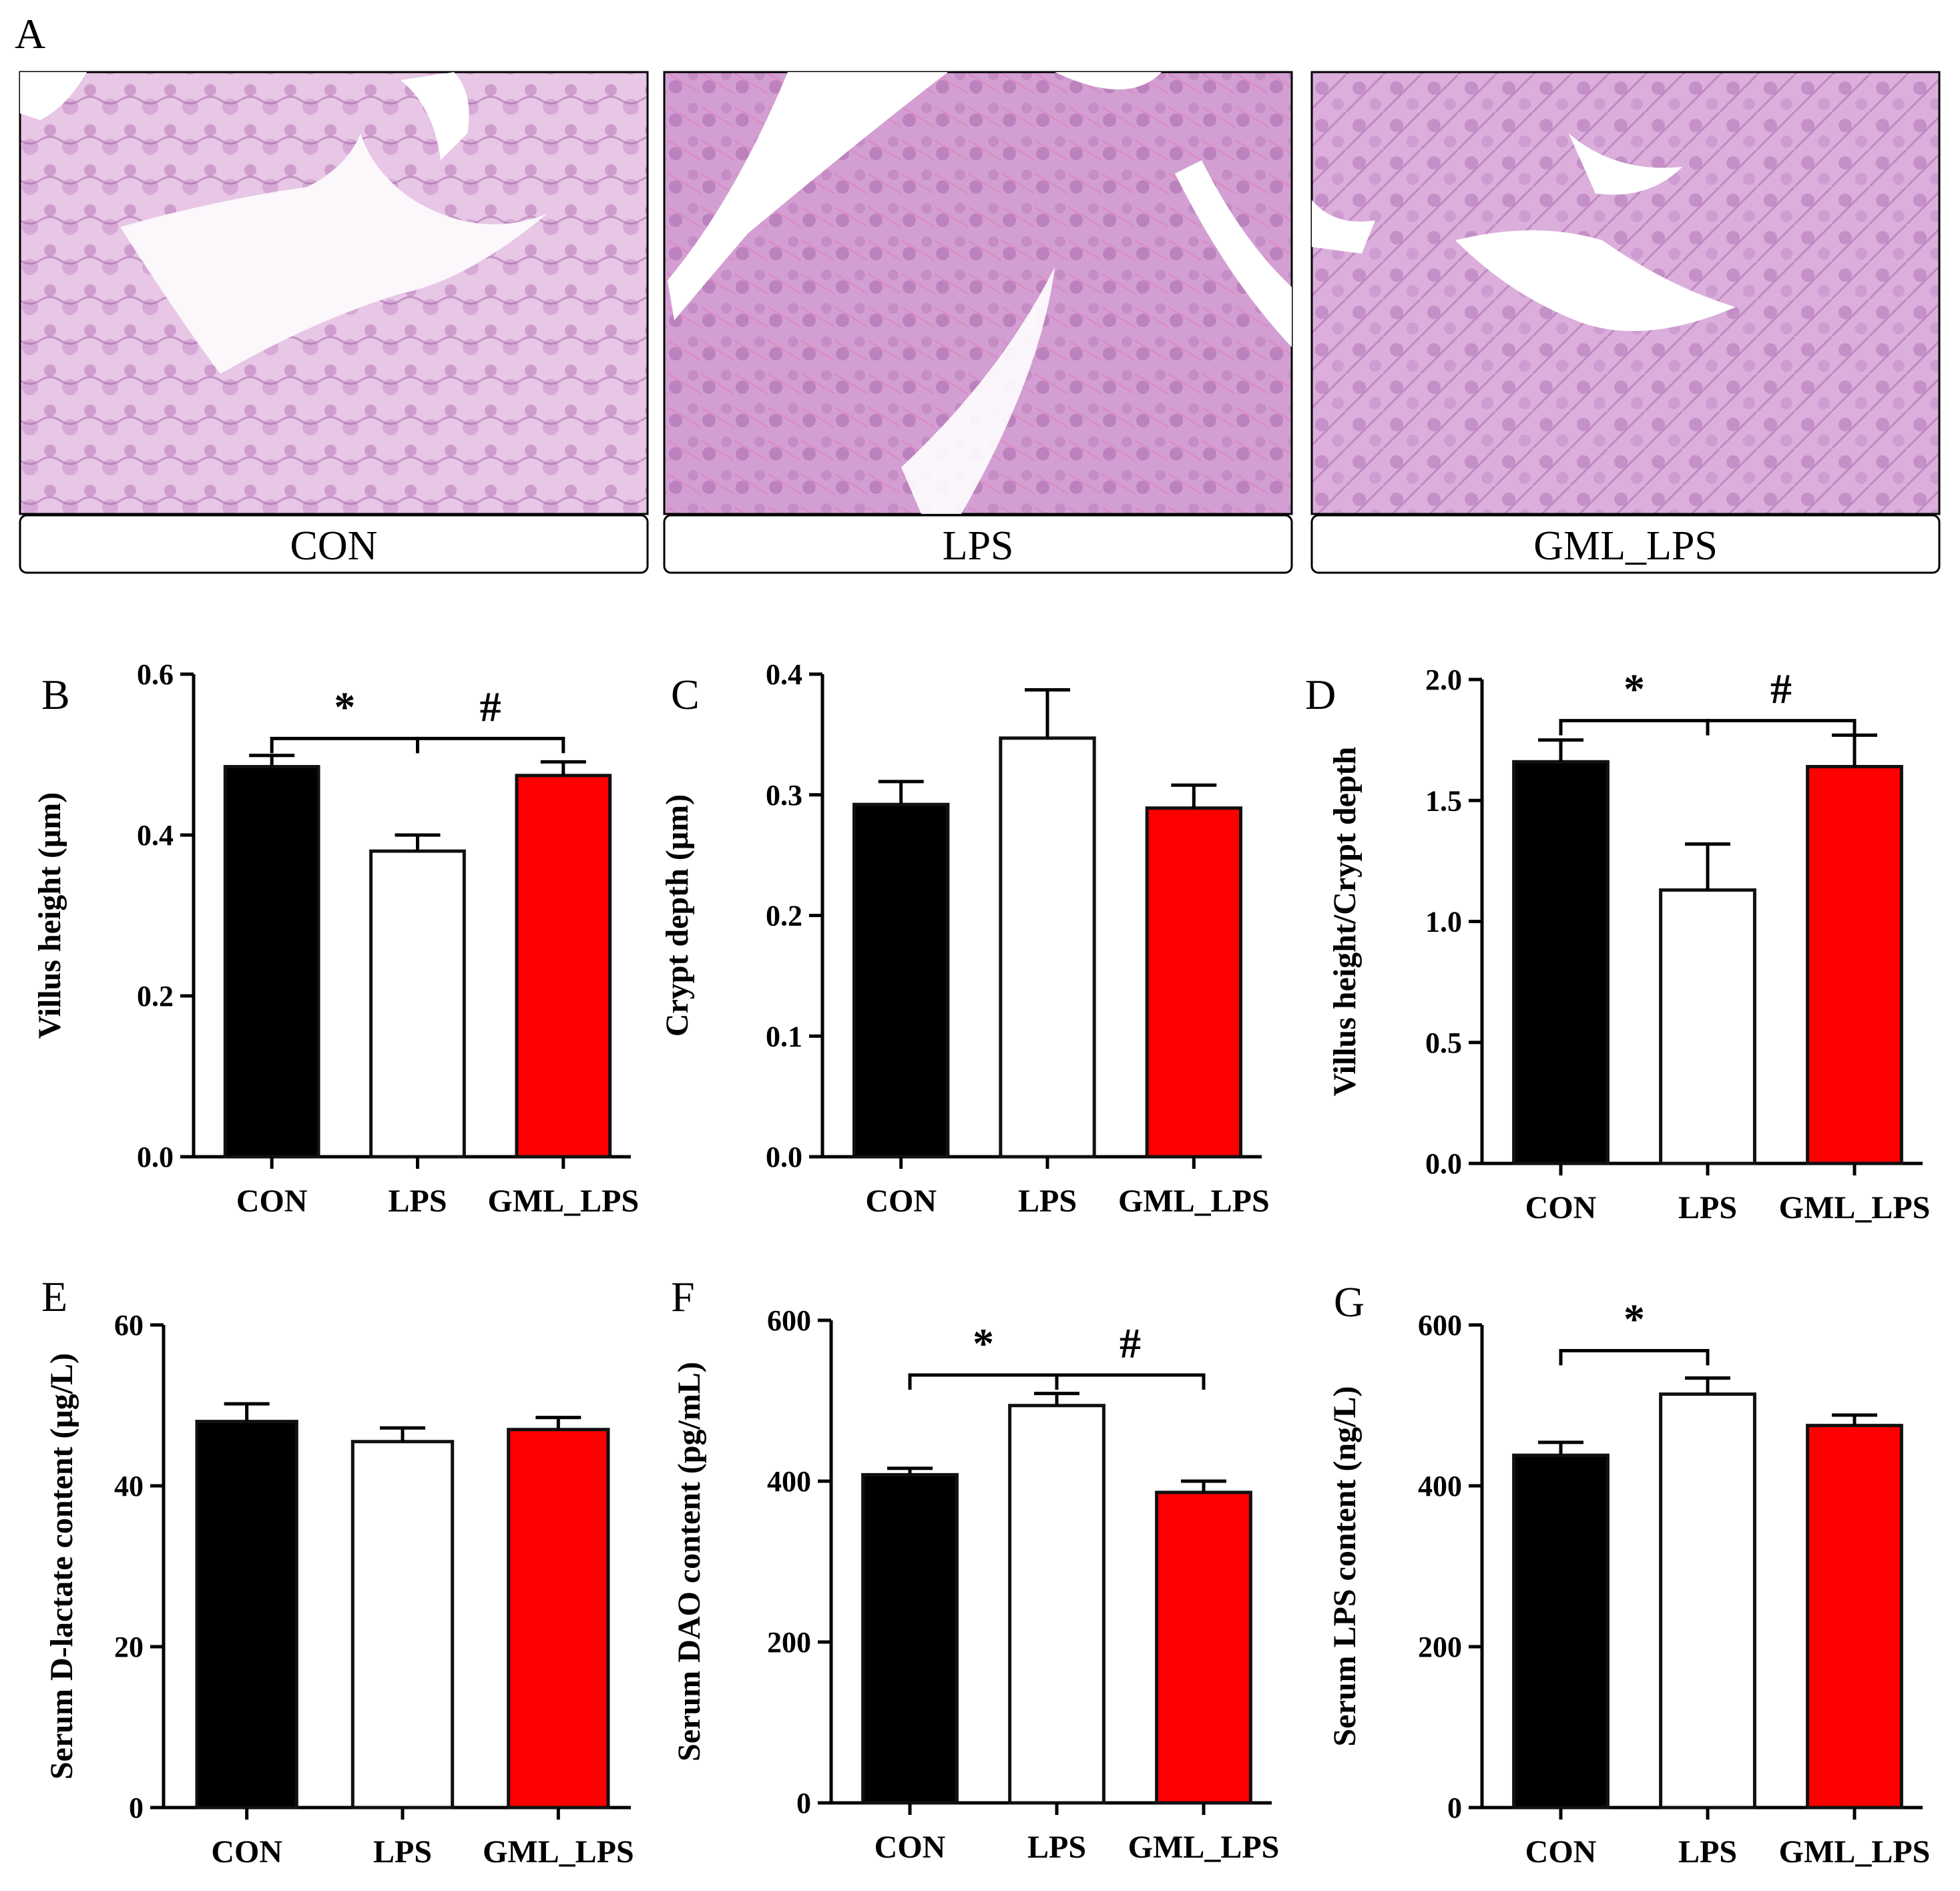 The height and width of the screenshot is (1891, 1960). I want to click on histology-image-con, so click(334, 293).